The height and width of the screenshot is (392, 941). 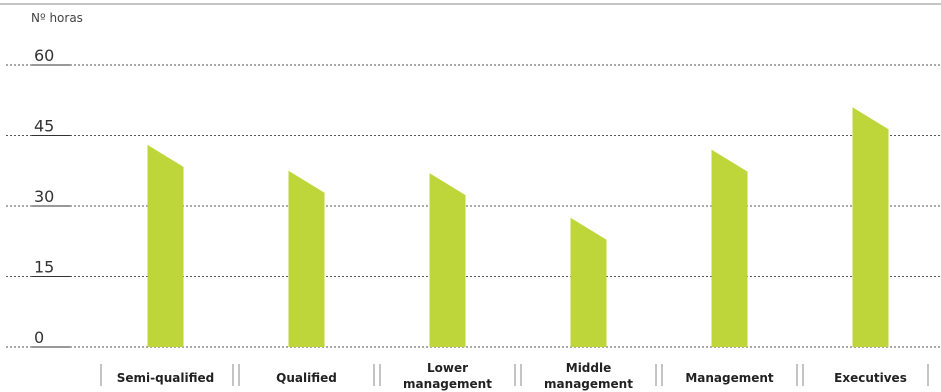 I want to click on y-axis-label: Nº horas, so click(x=57, y=18).